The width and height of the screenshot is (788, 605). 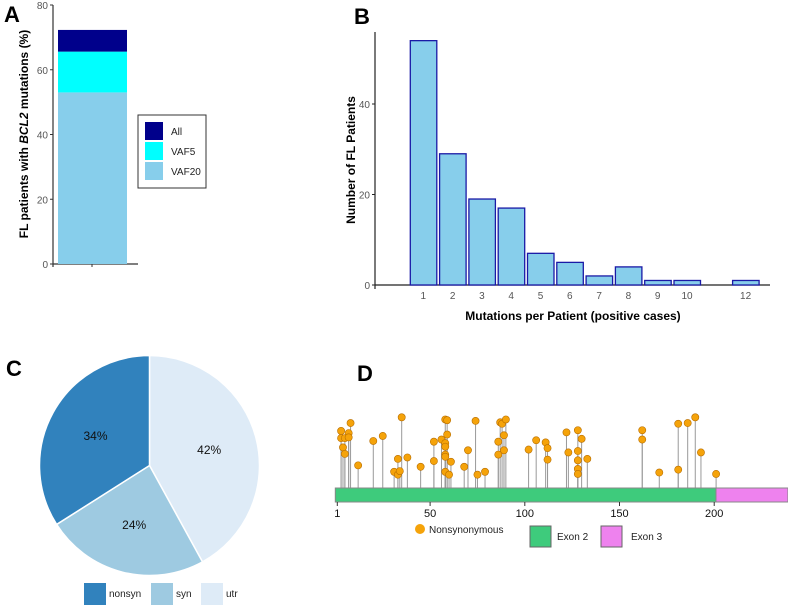 I want to click on pie-label-nonsyn: 34%, so click(x=96, y=436).